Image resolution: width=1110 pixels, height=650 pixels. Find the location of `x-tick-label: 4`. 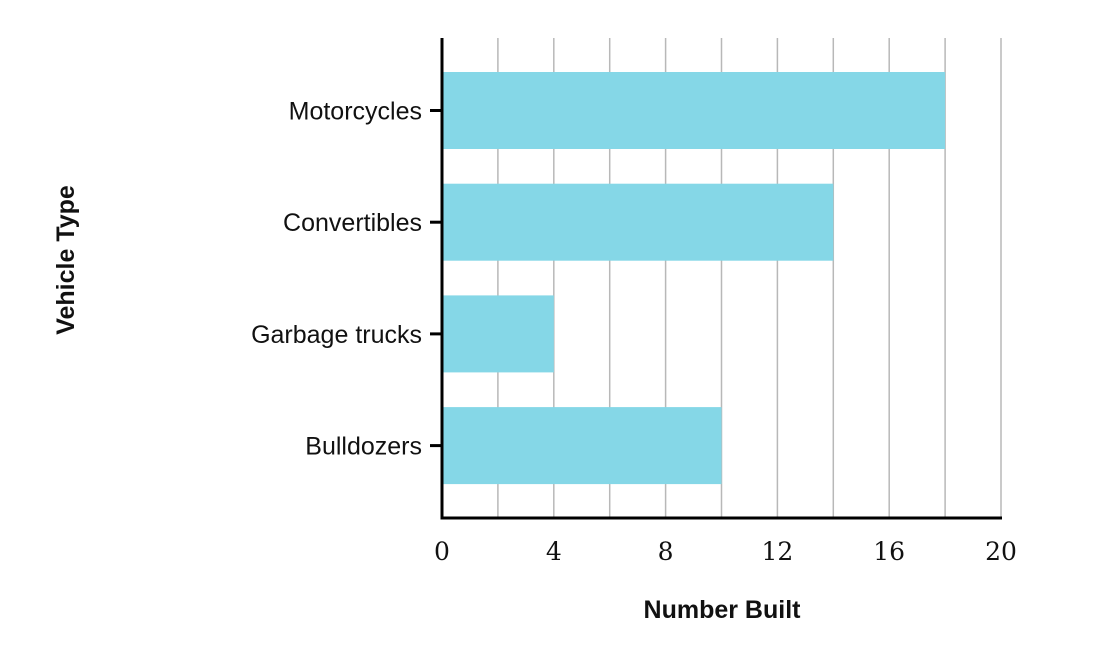

x-tick-label: 4 is located at coordinates (554, 551).